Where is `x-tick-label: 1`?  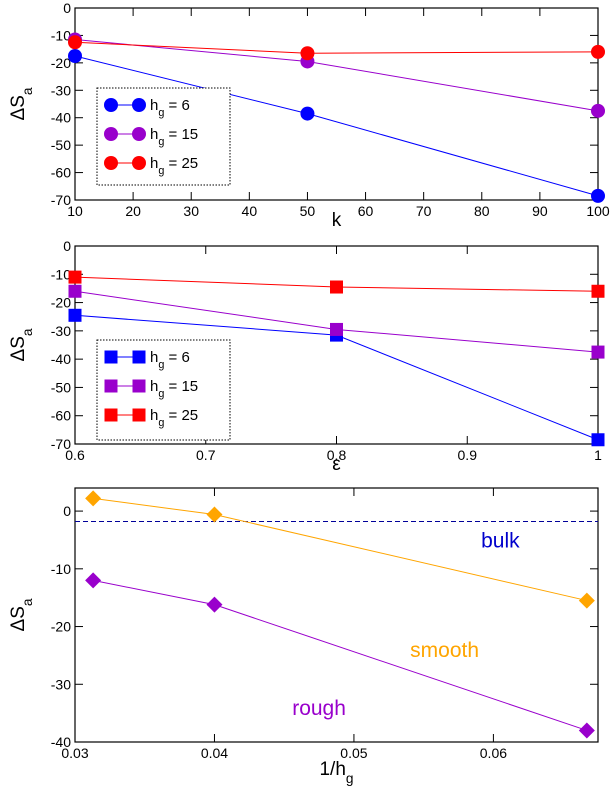 x-tick-label: 1 is located at coordinates (598, 455).